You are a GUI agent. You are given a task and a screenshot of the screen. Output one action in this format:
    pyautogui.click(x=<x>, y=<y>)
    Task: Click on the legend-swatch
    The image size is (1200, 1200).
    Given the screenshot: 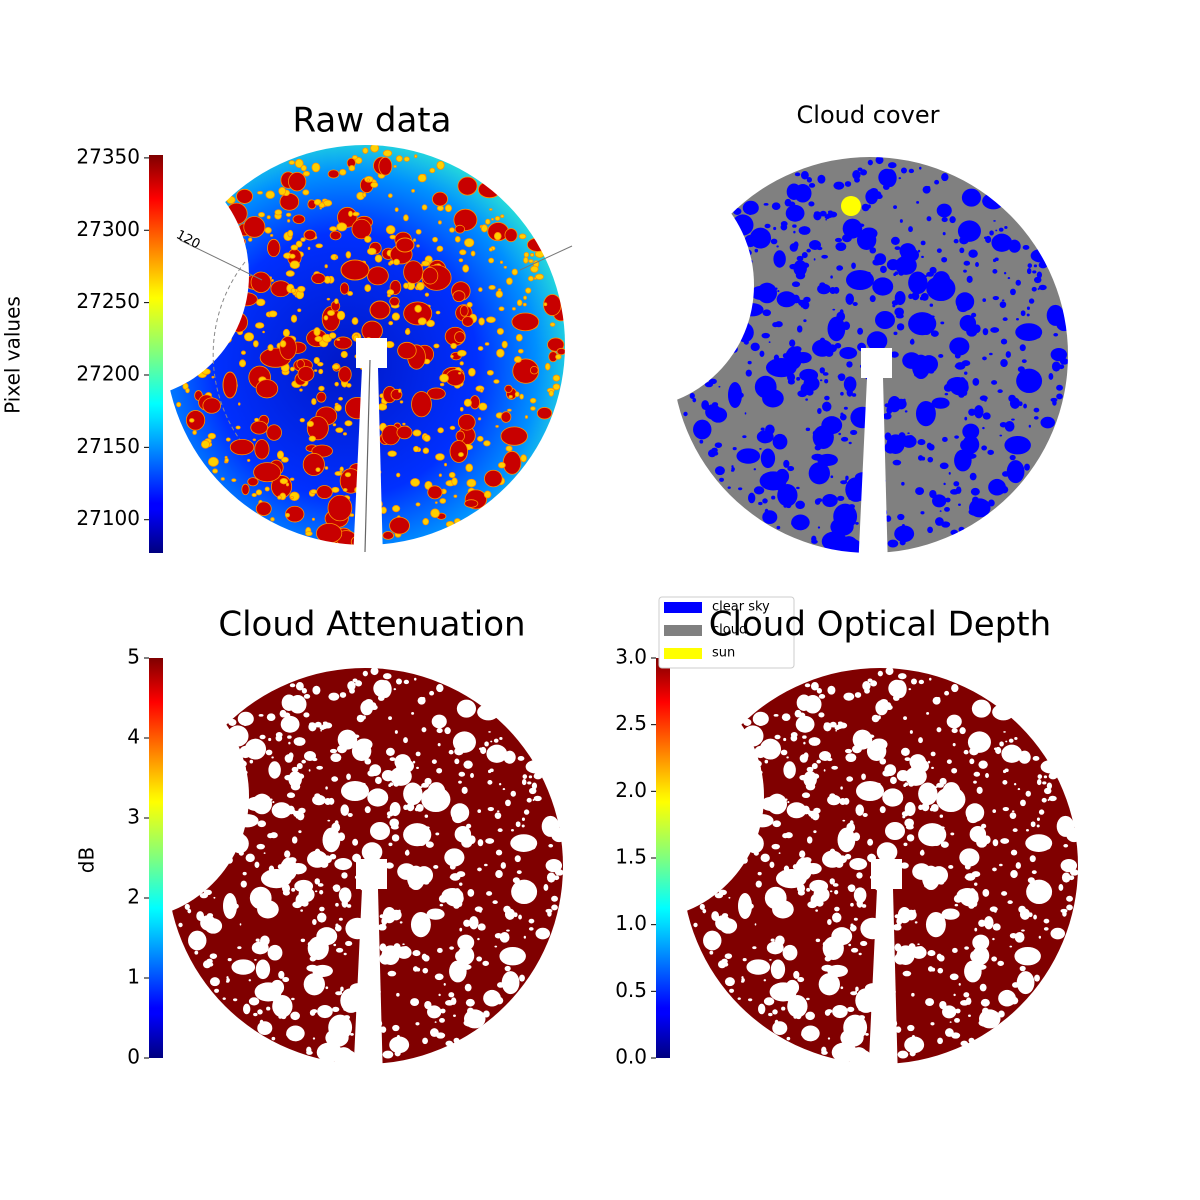 What is the action you would take?
    pyautogui.click(x=683, y=653)
    